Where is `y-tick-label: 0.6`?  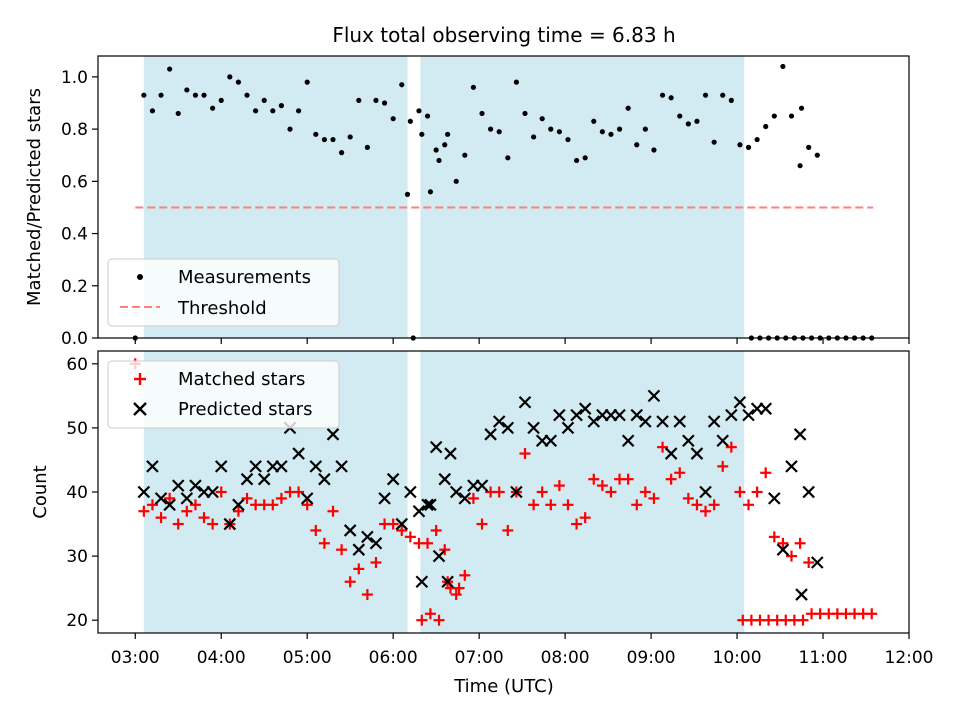
y-tick-label: 0.6 is located at coordinates (74, 182).